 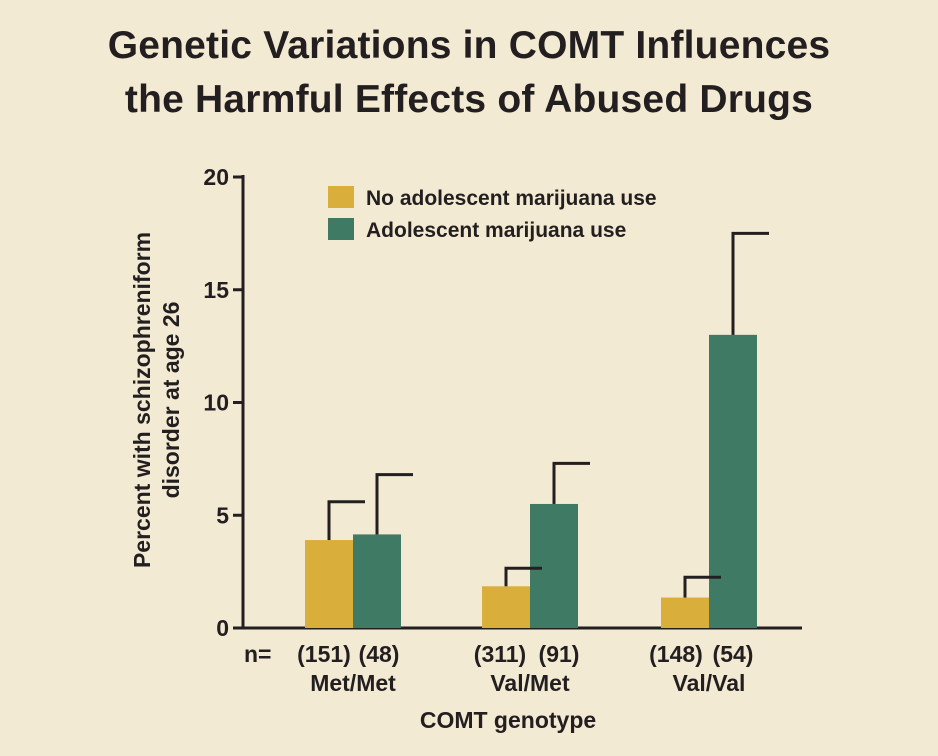 What do you see at coordinates (733, 654) in the screenshot?
I see `n-label-use-val-val: (54)` at bounding box center [733, 654].